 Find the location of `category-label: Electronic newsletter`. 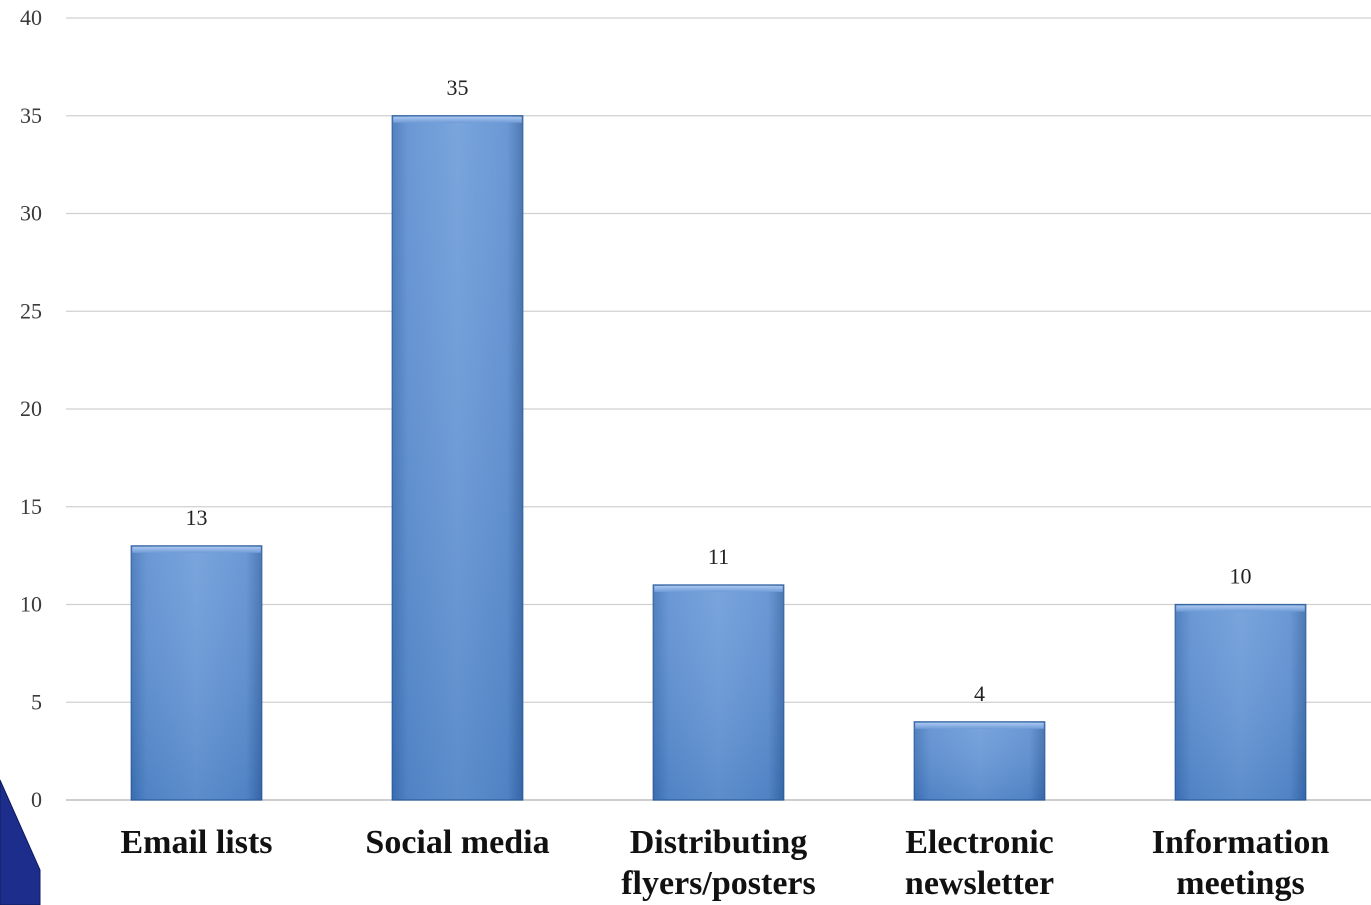

category-label: Electronic newsletter is located at coordinates (979, 863).